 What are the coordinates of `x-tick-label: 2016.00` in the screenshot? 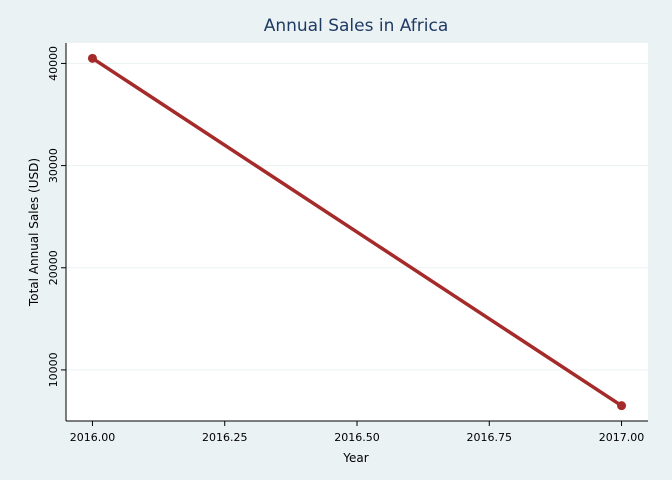 It's located at (93, 437).